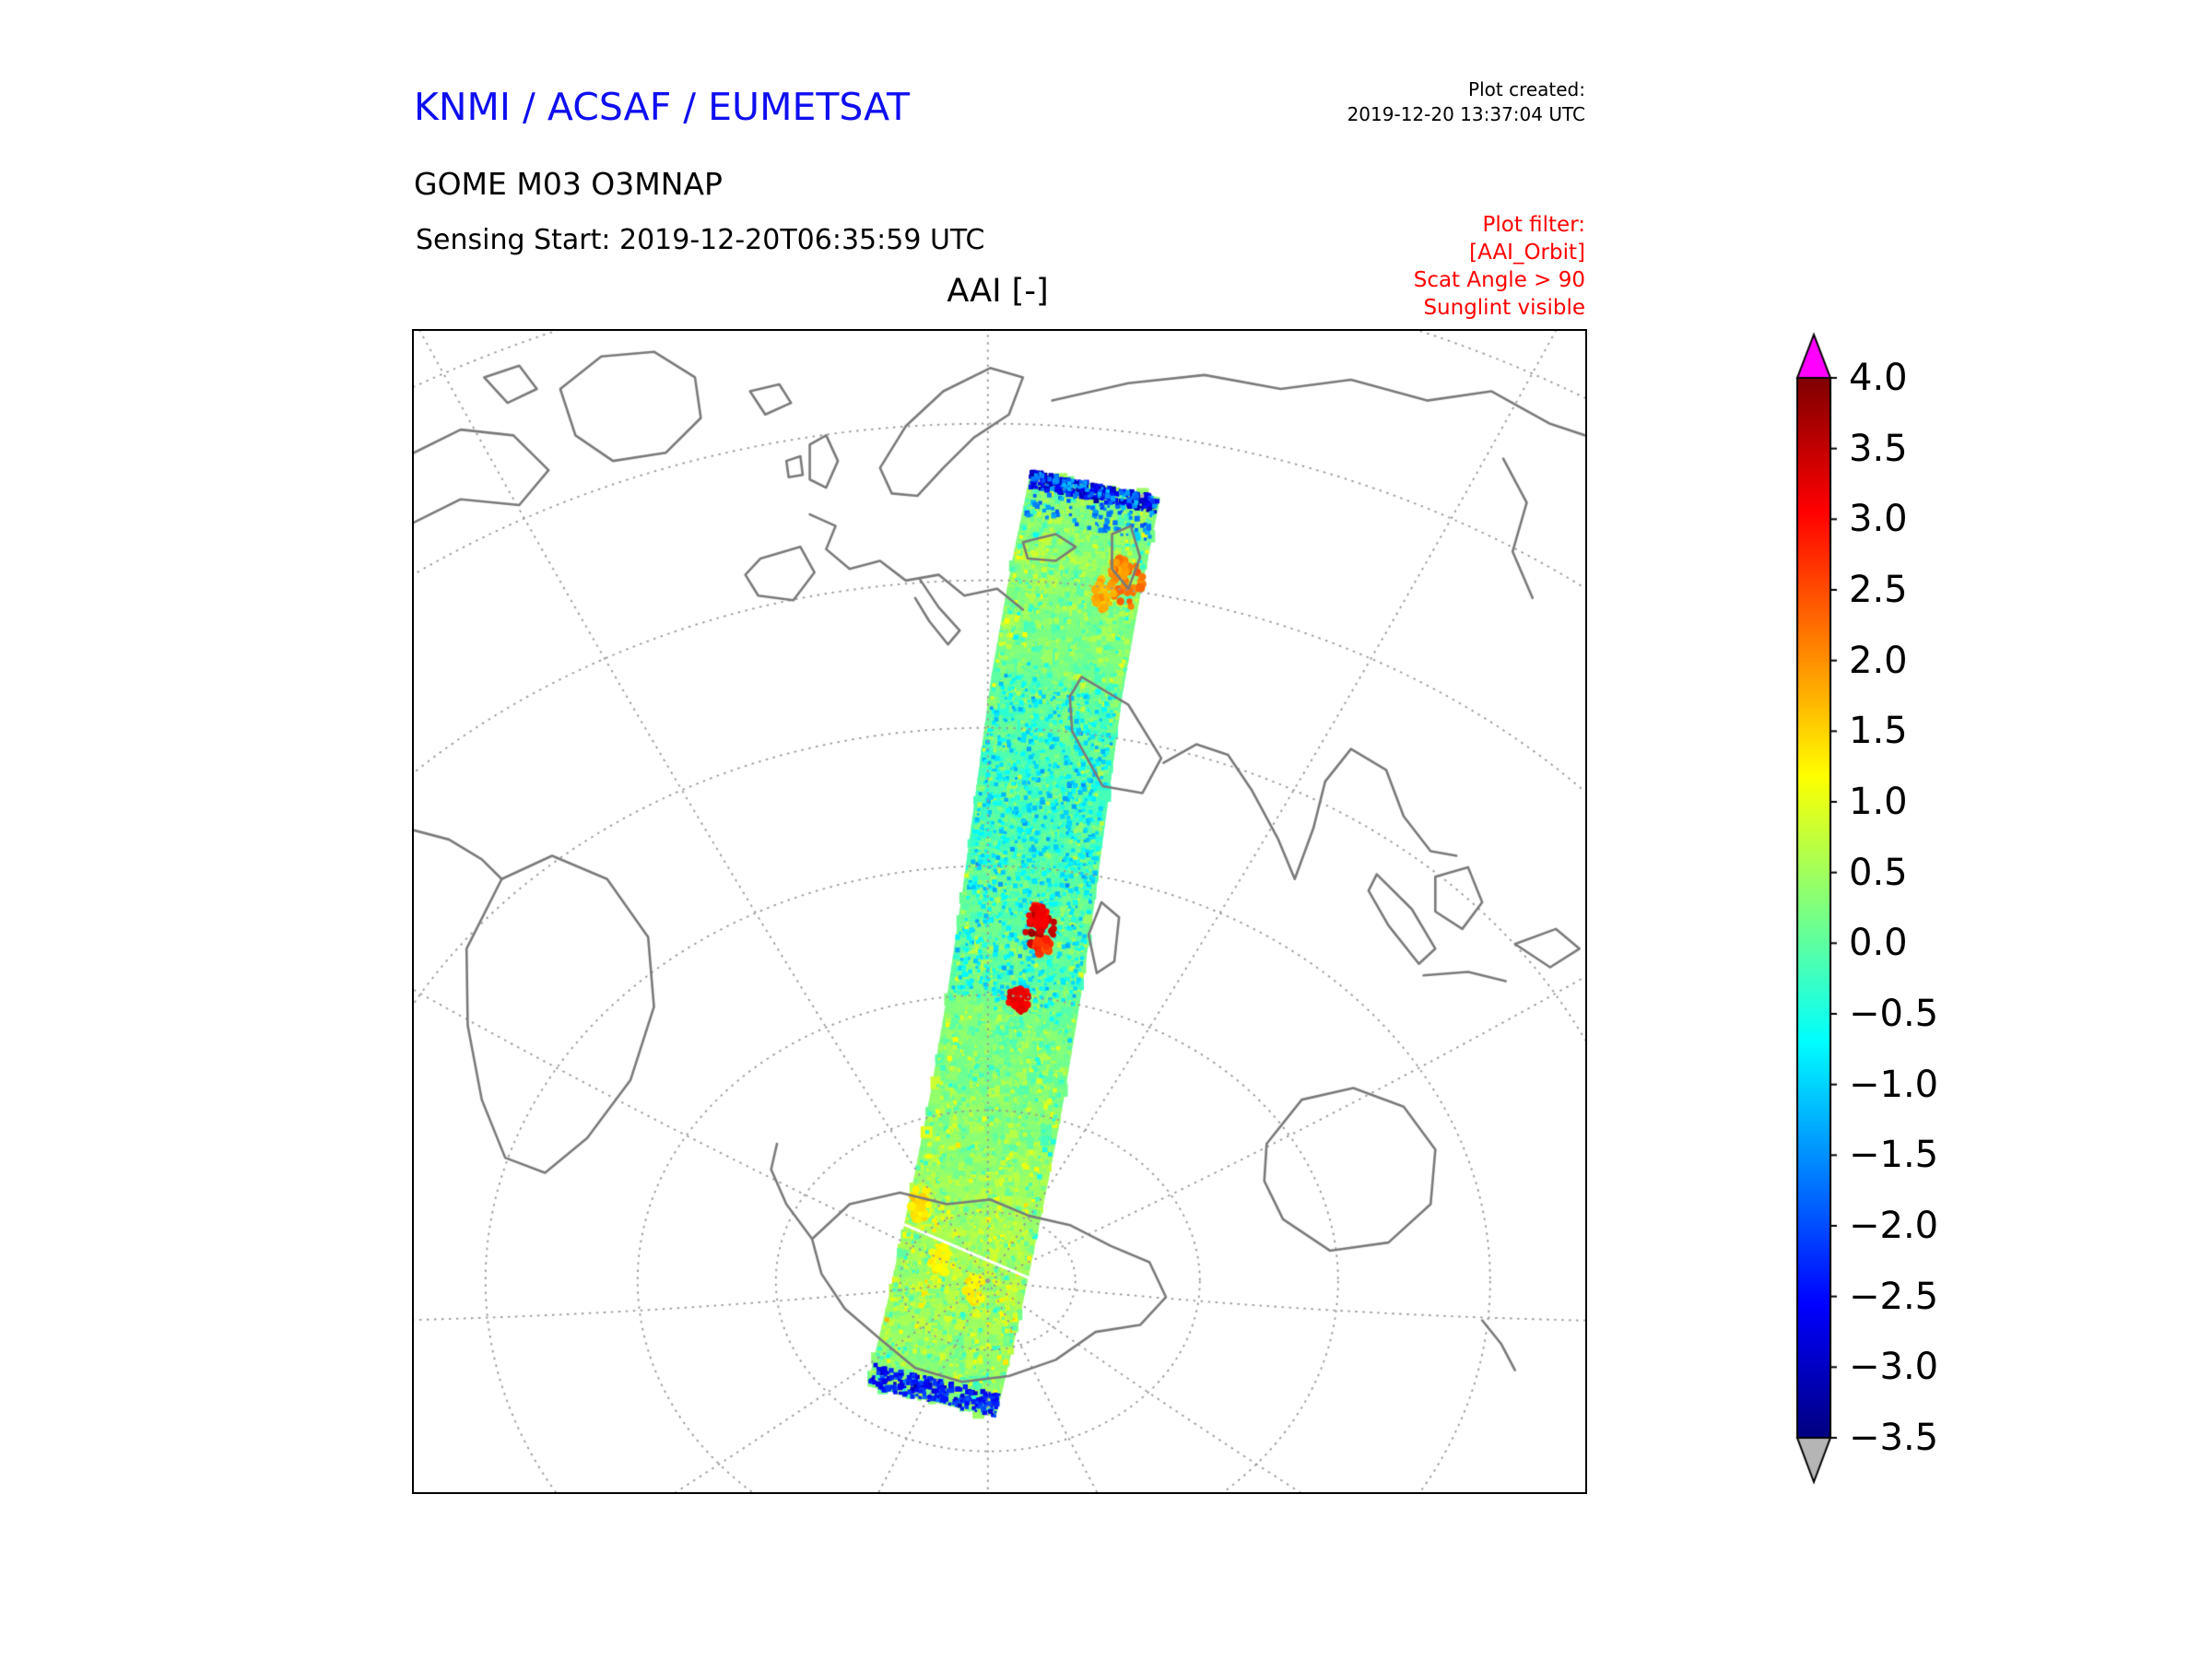 The width and height of the screenshot is (2212, 1659). I want to click on colorbar-tick-label: 4.0, so click(1878, 378).